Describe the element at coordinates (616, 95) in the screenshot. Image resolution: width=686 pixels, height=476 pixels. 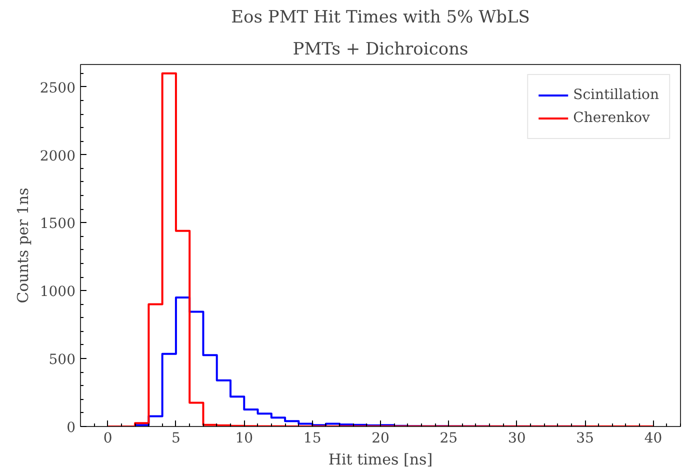
I see `legend-label: Scintillation` at that location.